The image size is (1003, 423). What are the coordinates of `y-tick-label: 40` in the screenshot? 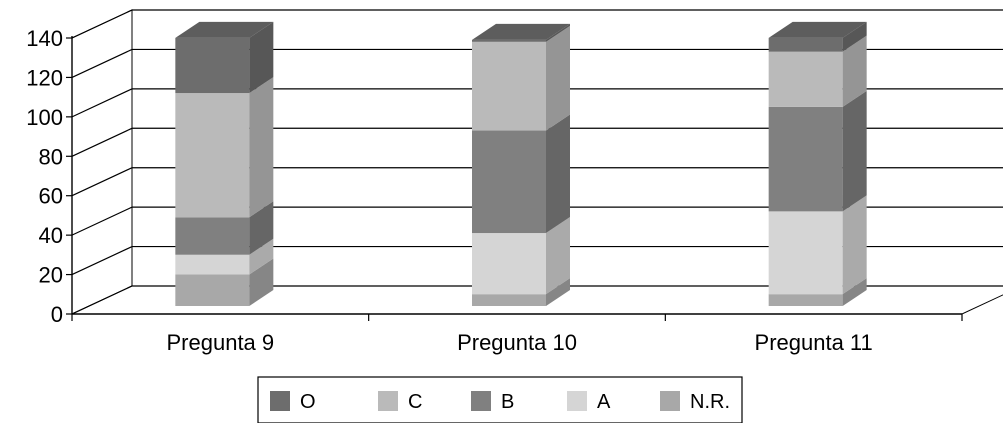 It's located at (51, 235).